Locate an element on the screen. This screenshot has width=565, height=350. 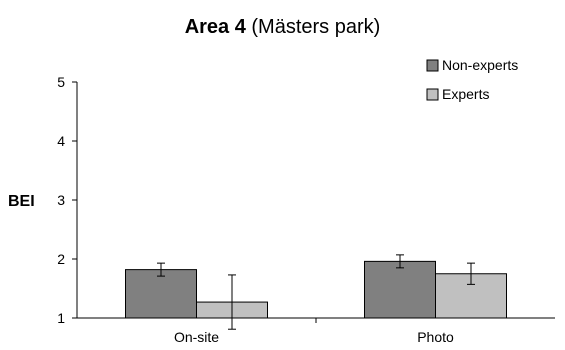
y-ticks: 1 2 3 4 5 is located at coordinates (67, 200).